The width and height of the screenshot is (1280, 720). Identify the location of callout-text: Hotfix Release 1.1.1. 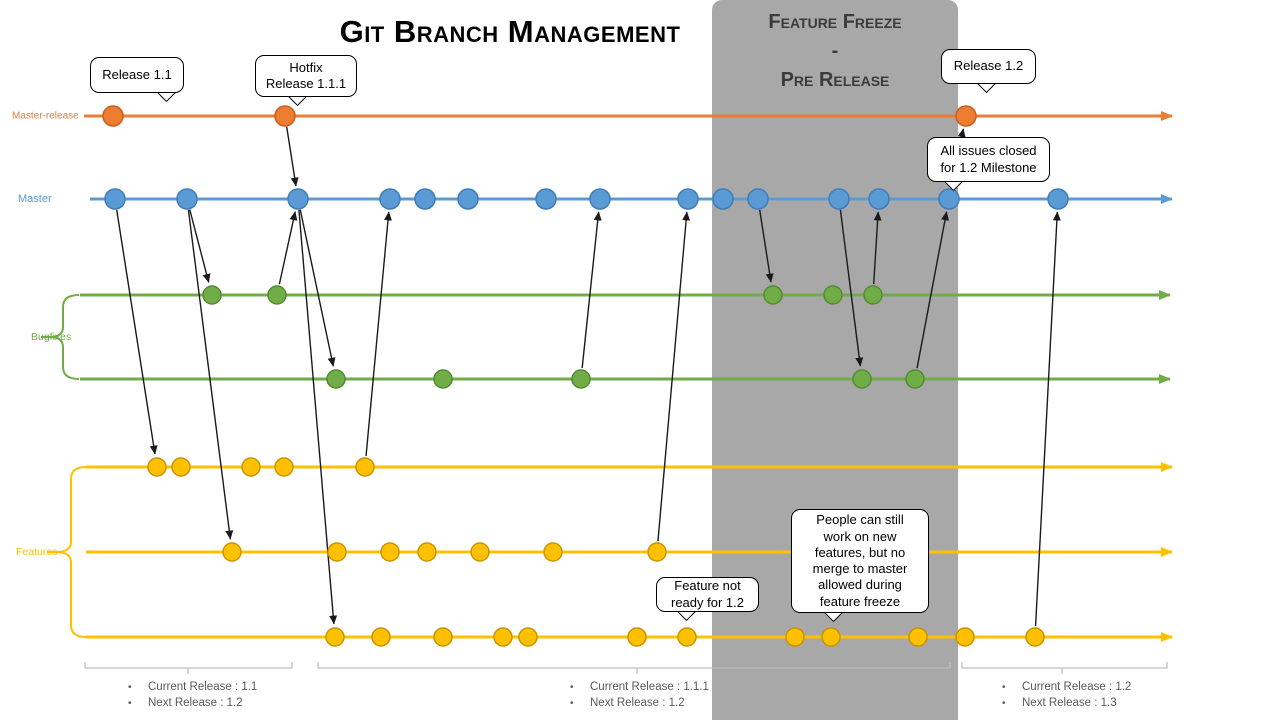
(306, 76).